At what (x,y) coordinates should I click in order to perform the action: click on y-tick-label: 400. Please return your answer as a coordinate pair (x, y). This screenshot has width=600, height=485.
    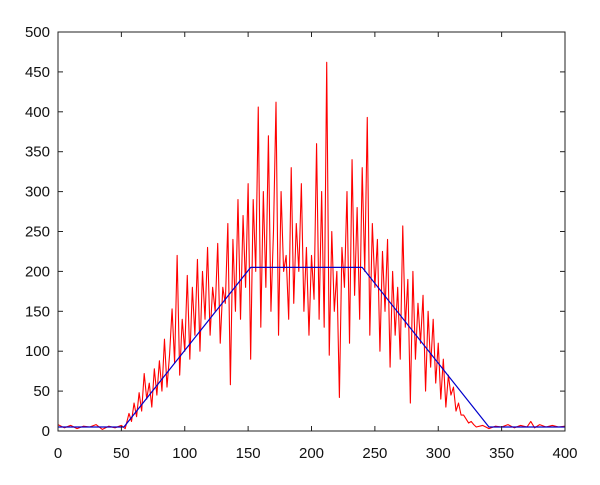
    Looking at the image, I should click on (37, 112).